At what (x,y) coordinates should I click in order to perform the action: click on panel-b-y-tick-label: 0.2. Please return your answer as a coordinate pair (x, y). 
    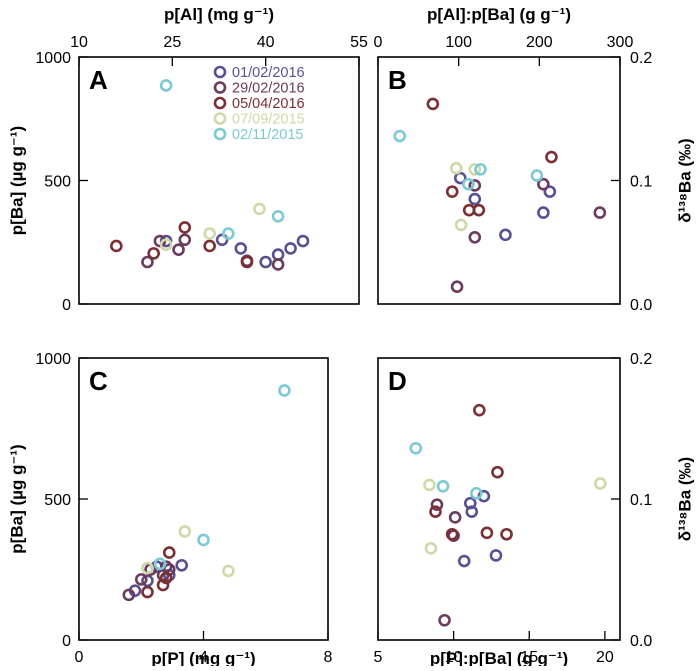
    Looking at the image, I should click on (641, 58).